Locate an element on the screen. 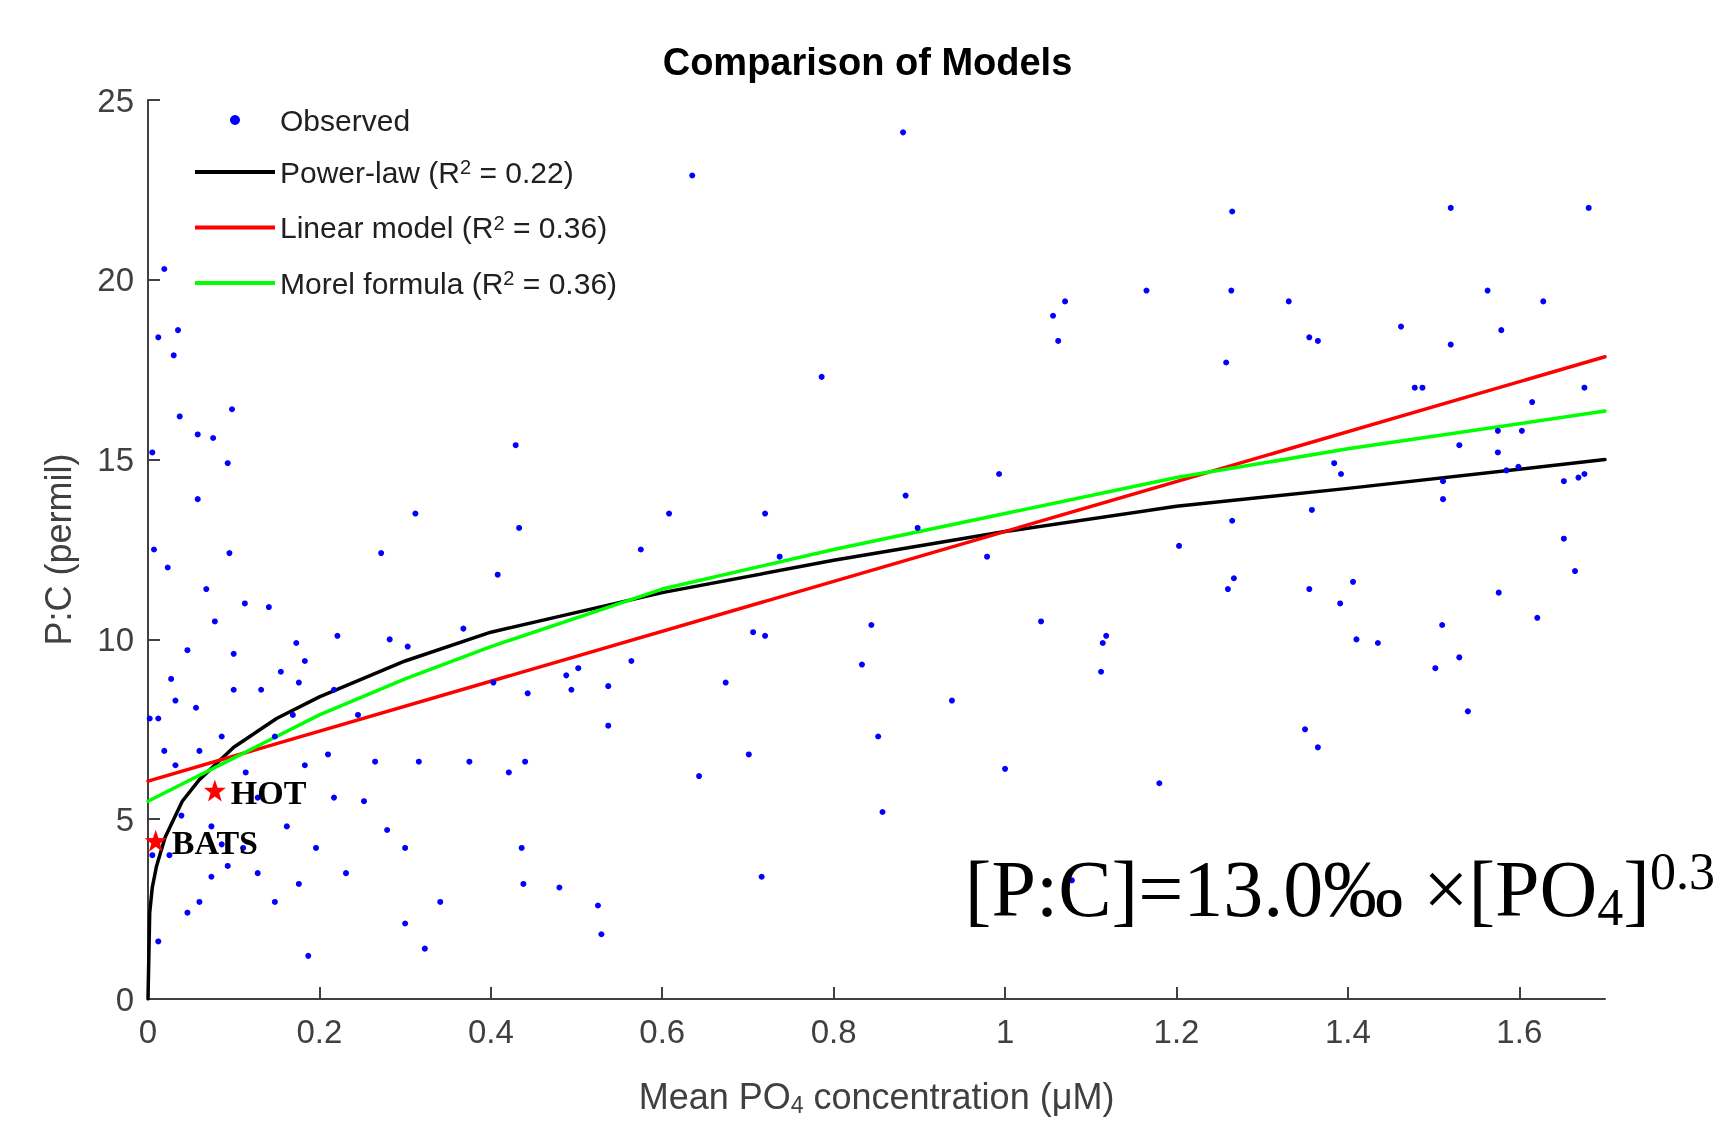 The width and height of the screenshot is (1735, 1124). chart-title: Comparison of Models is located at coordinates (867, 62).